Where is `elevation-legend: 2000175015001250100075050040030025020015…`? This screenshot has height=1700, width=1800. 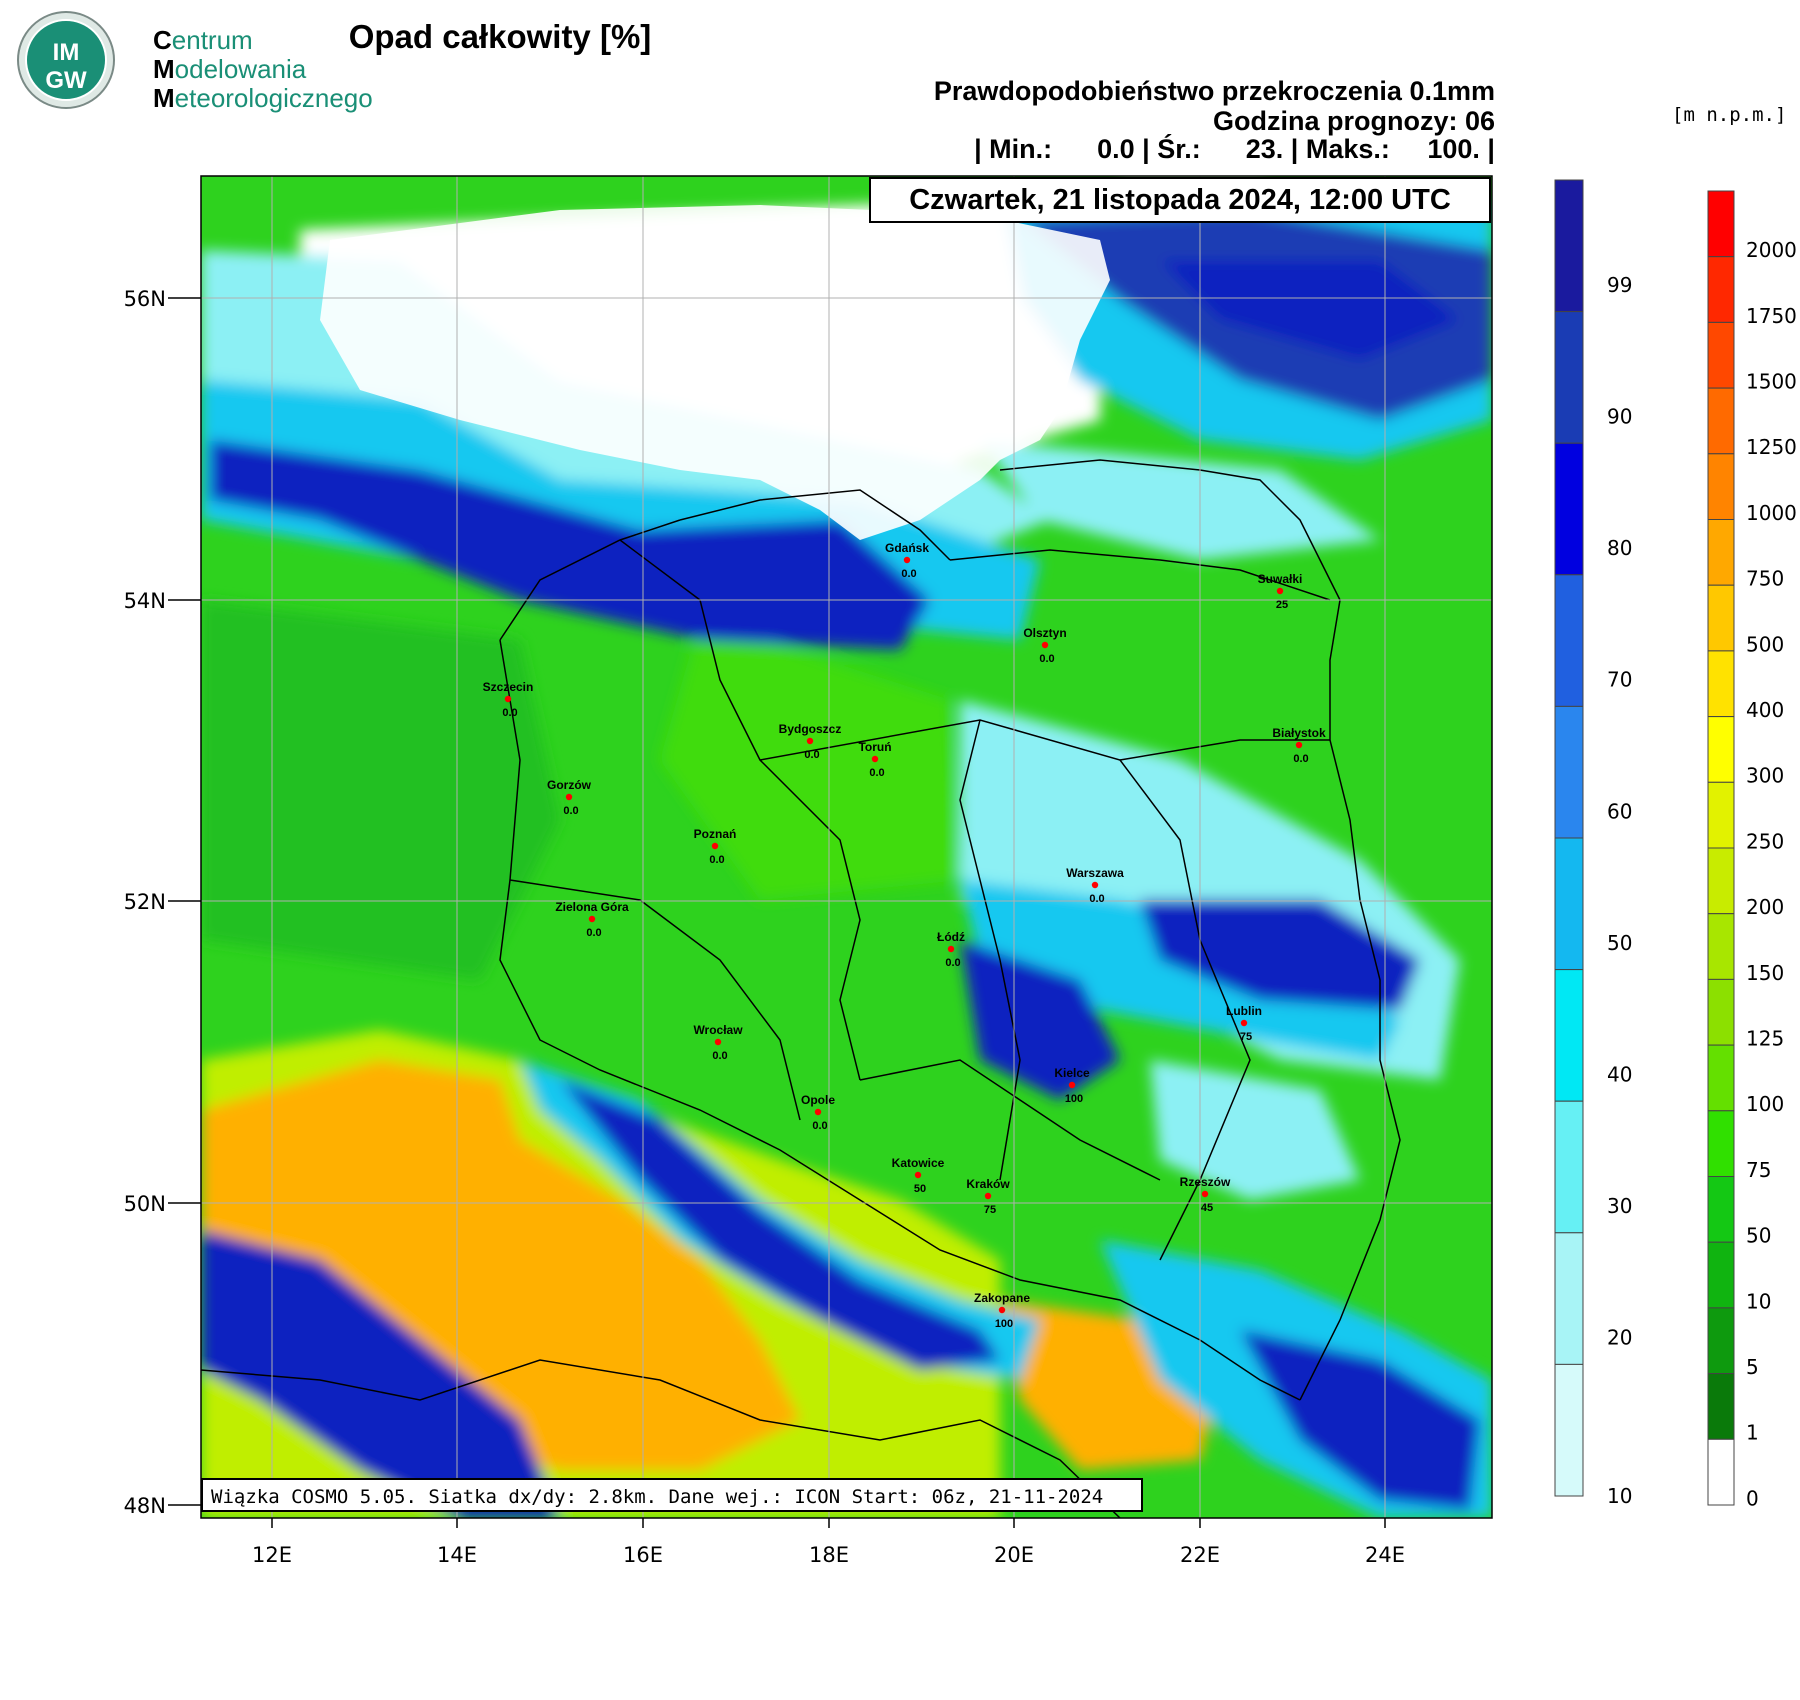
elevation-legend: 2000175015001250100075050040030025020015… is located at coordinates (1752, 850).